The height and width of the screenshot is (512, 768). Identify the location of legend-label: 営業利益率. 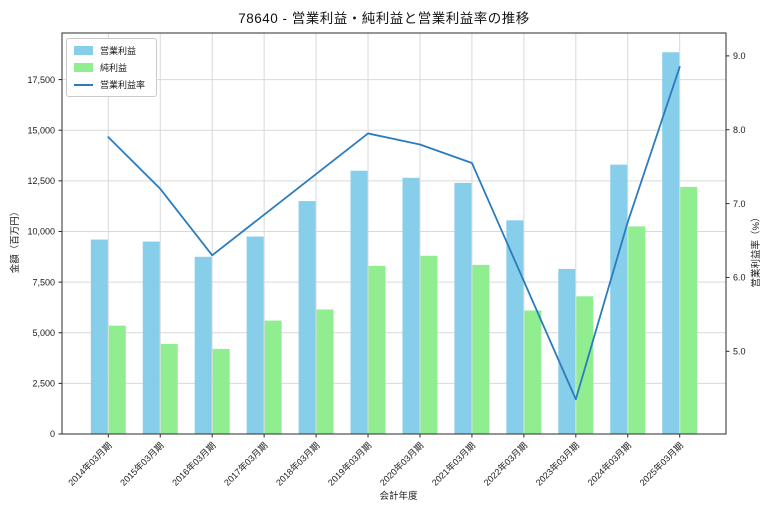
(123, 85).